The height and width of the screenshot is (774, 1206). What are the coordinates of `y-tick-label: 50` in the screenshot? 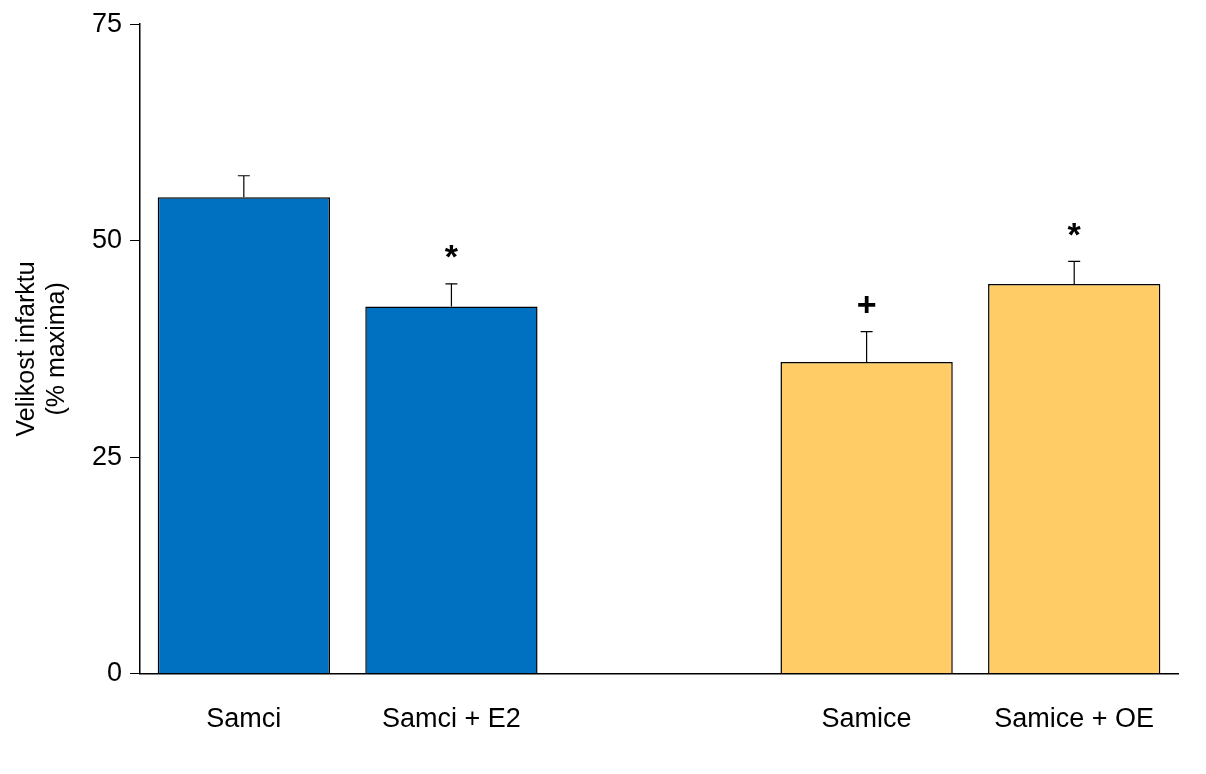 It's located at (107, 239).